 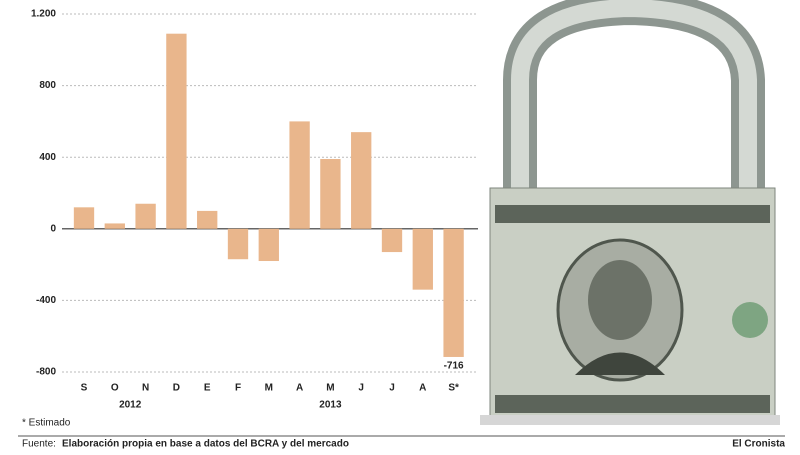 I want to click on x-tick-label: F, so click(x=238, y=388).